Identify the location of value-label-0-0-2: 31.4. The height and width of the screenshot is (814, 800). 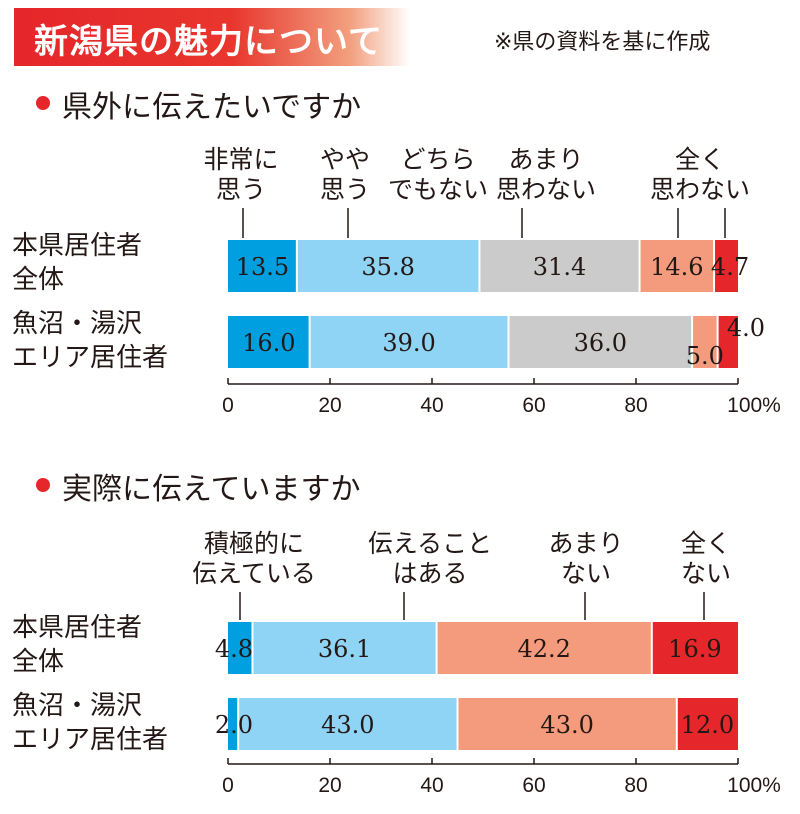
(559, 267).